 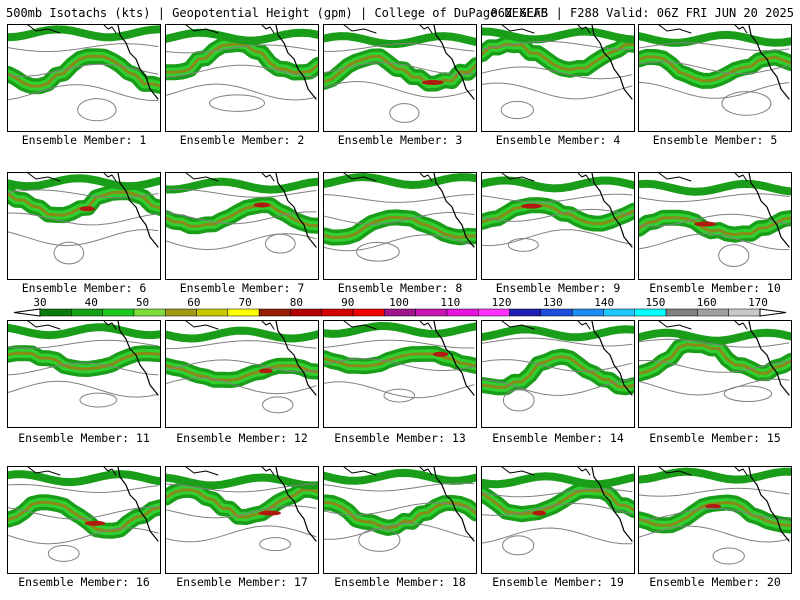 What do you see at coordinates (706, 302) in the screenshot?
I see `colorbar-tick-label: 160` at bounding box center [706, 302].